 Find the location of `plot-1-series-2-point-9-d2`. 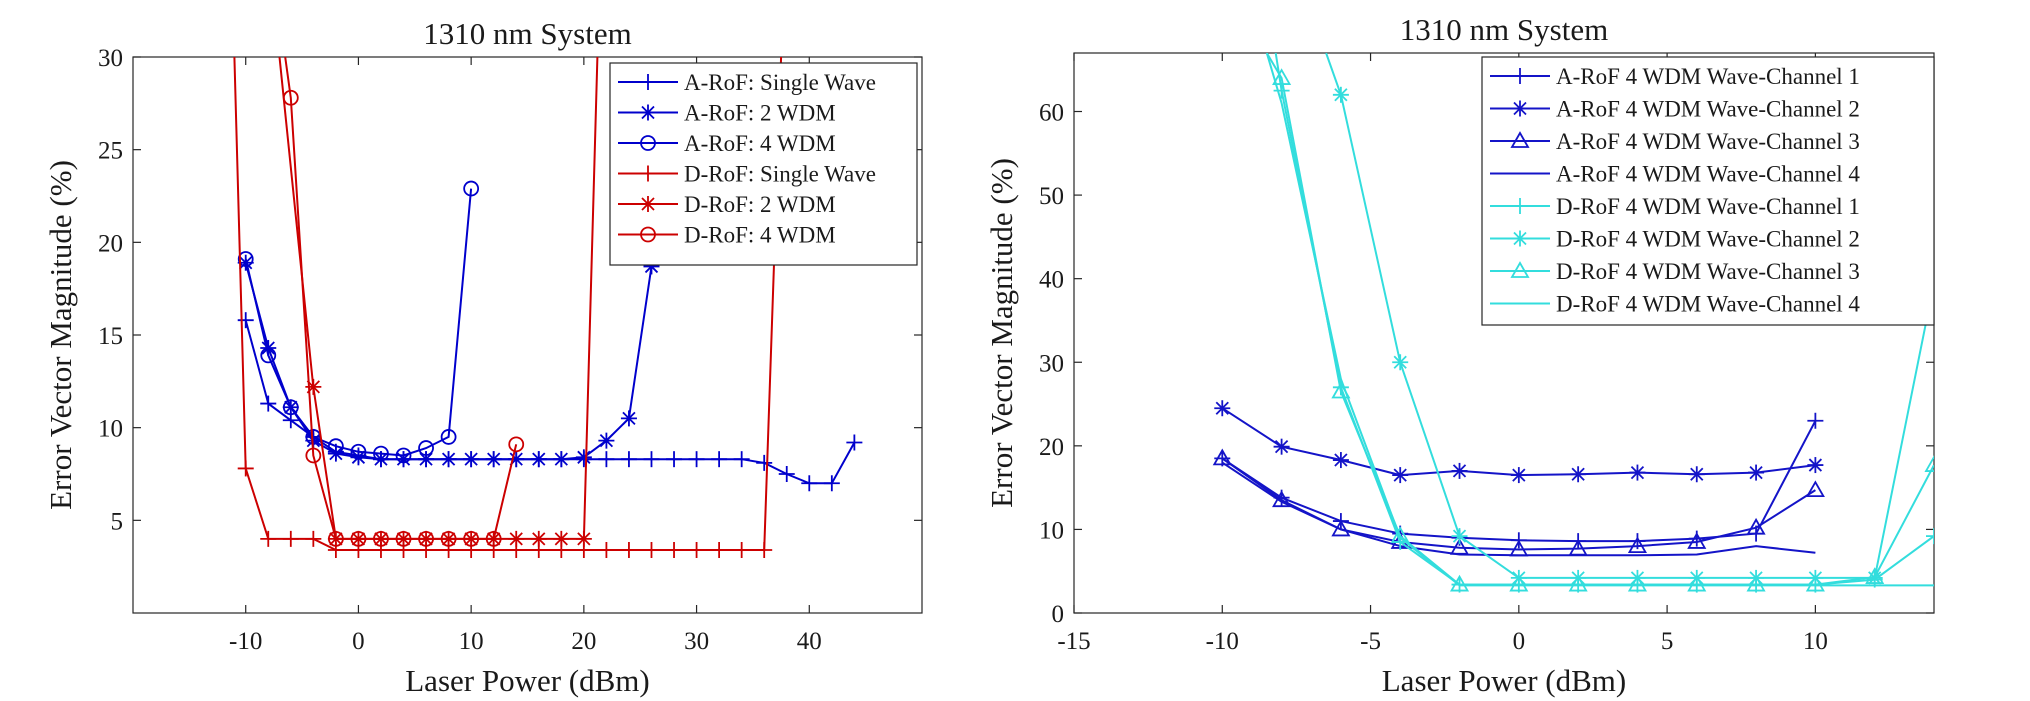

plot-1-series-2-point-9-d2 is located at coordinates (426, 459).